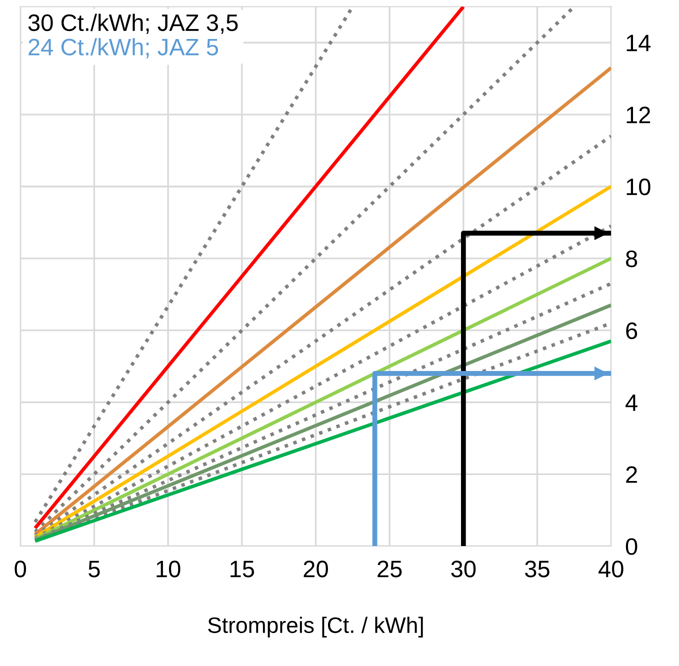 Image resolution: width=679 pixels, height=666 pixels. What do you see at coordinates (463, 569) in the screenshot?
I see `x-tick-label: 30` at bounding box center [463, 569].